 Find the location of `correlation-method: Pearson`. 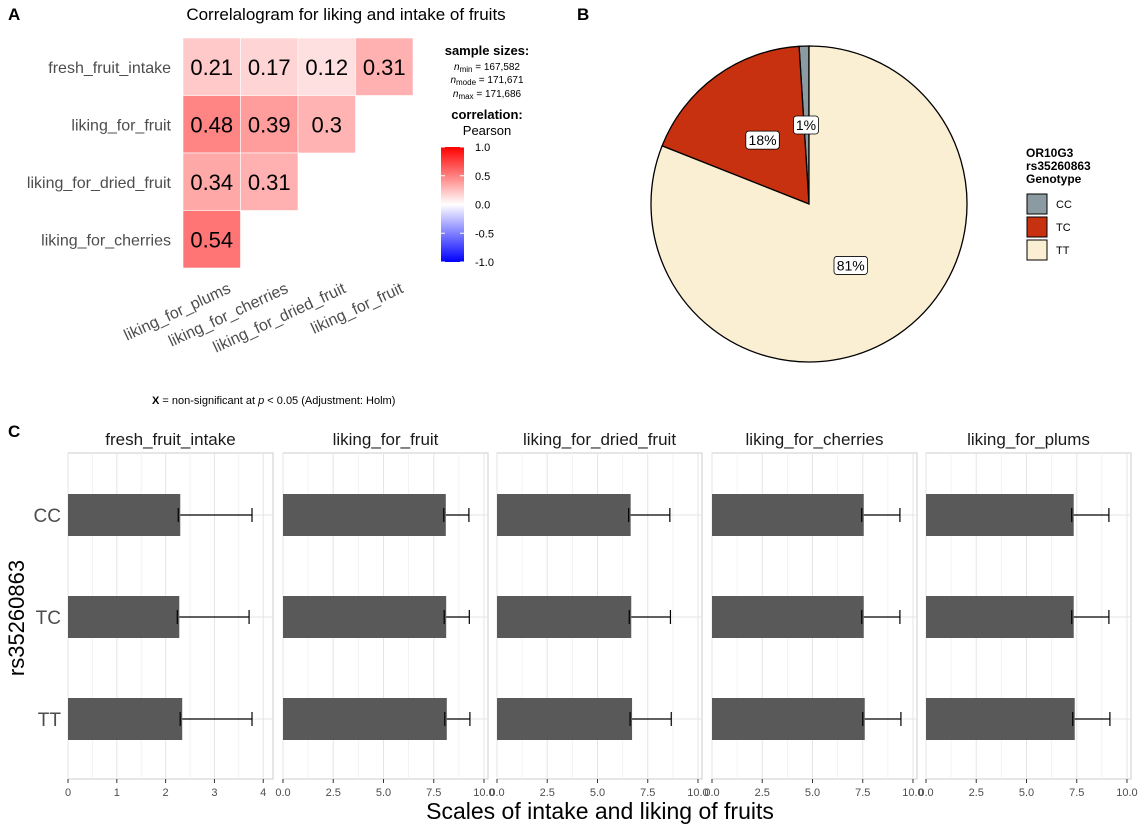

correlation-method: Pearson is located at coordinates (487, 130).